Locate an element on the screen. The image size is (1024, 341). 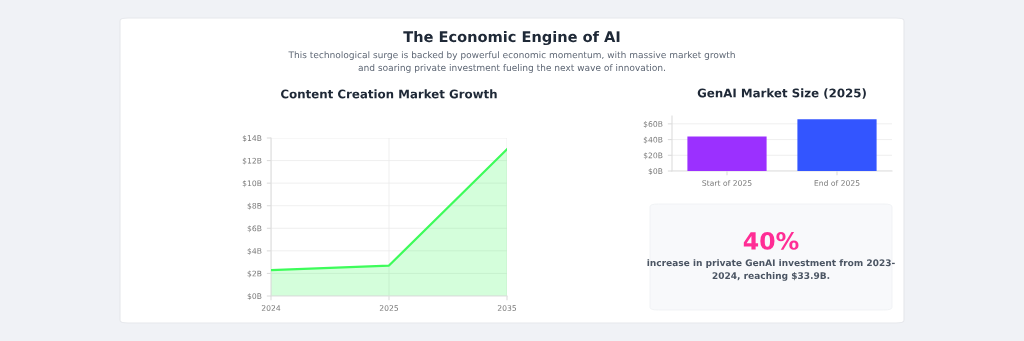
text: The Economic Engine of AI is located at coordinates (511, 38).